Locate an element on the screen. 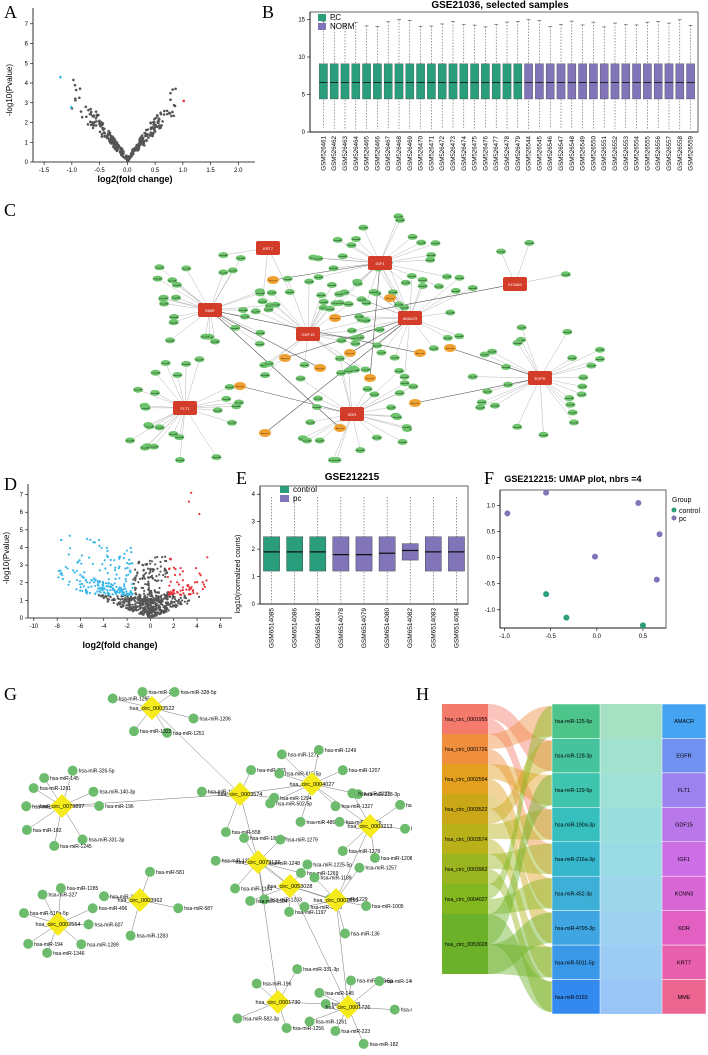  g-mirna-label: hsa-miR-194 is located at coordinates (48, 945).